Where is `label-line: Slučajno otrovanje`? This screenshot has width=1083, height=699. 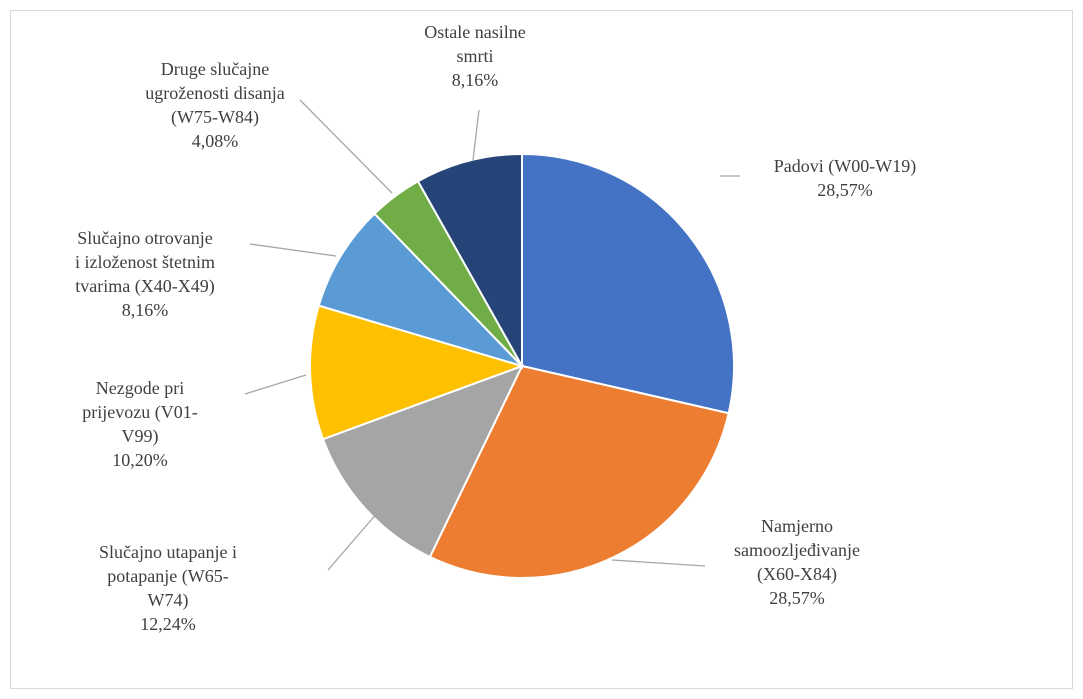 label-line: Slučajno otrovanje is located at coordinates (144, 238).